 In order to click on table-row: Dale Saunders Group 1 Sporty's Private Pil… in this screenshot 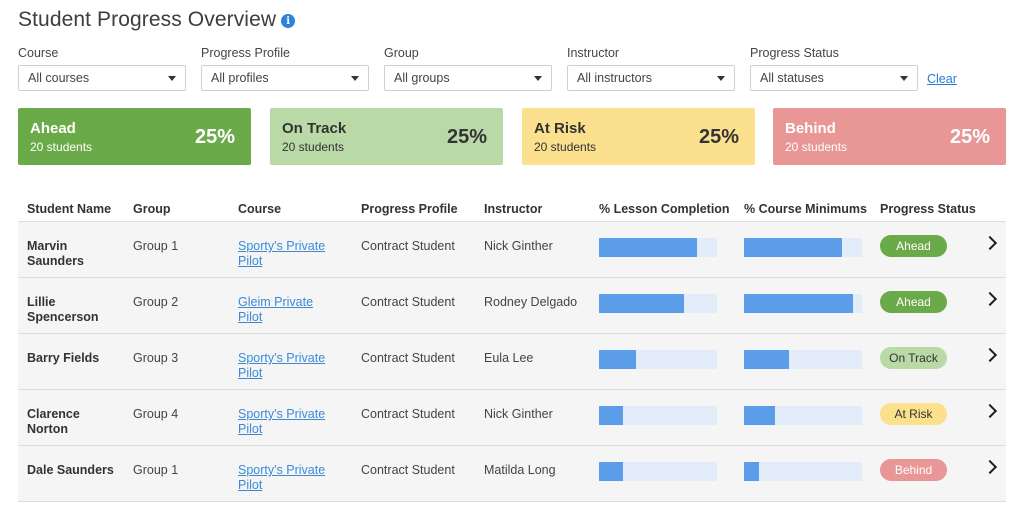, I will do `click(512, 474)`.